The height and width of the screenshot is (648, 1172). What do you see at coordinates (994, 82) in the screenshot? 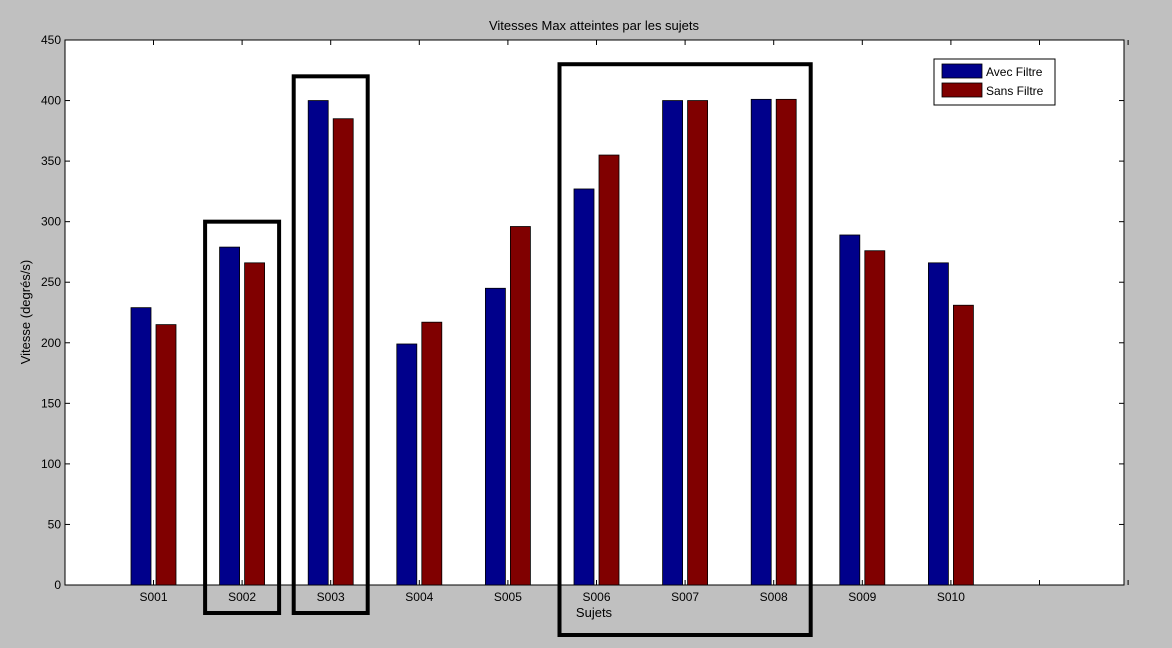
I see `legend: Avec Filtre Sans Filtre` at bounding box center [994, 82].